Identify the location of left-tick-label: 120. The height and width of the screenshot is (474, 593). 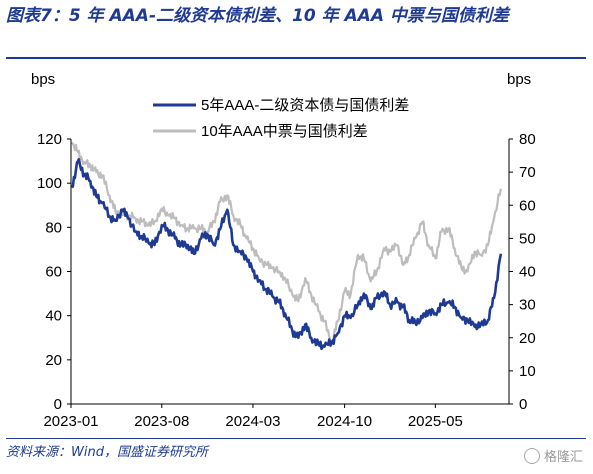
(49, 139).